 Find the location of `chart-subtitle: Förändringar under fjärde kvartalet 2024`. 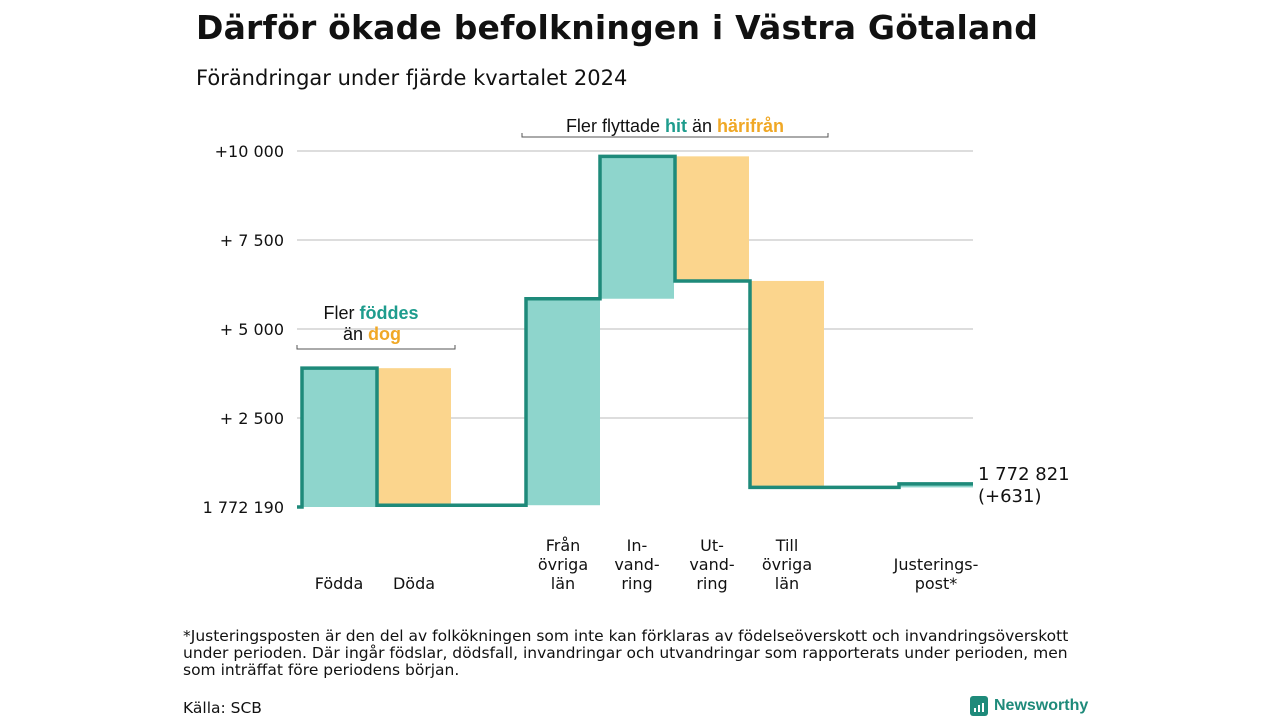

chart-subtitle: Förändringar under fjärde kvartalet 2024 is located at coordinates (412, 78).